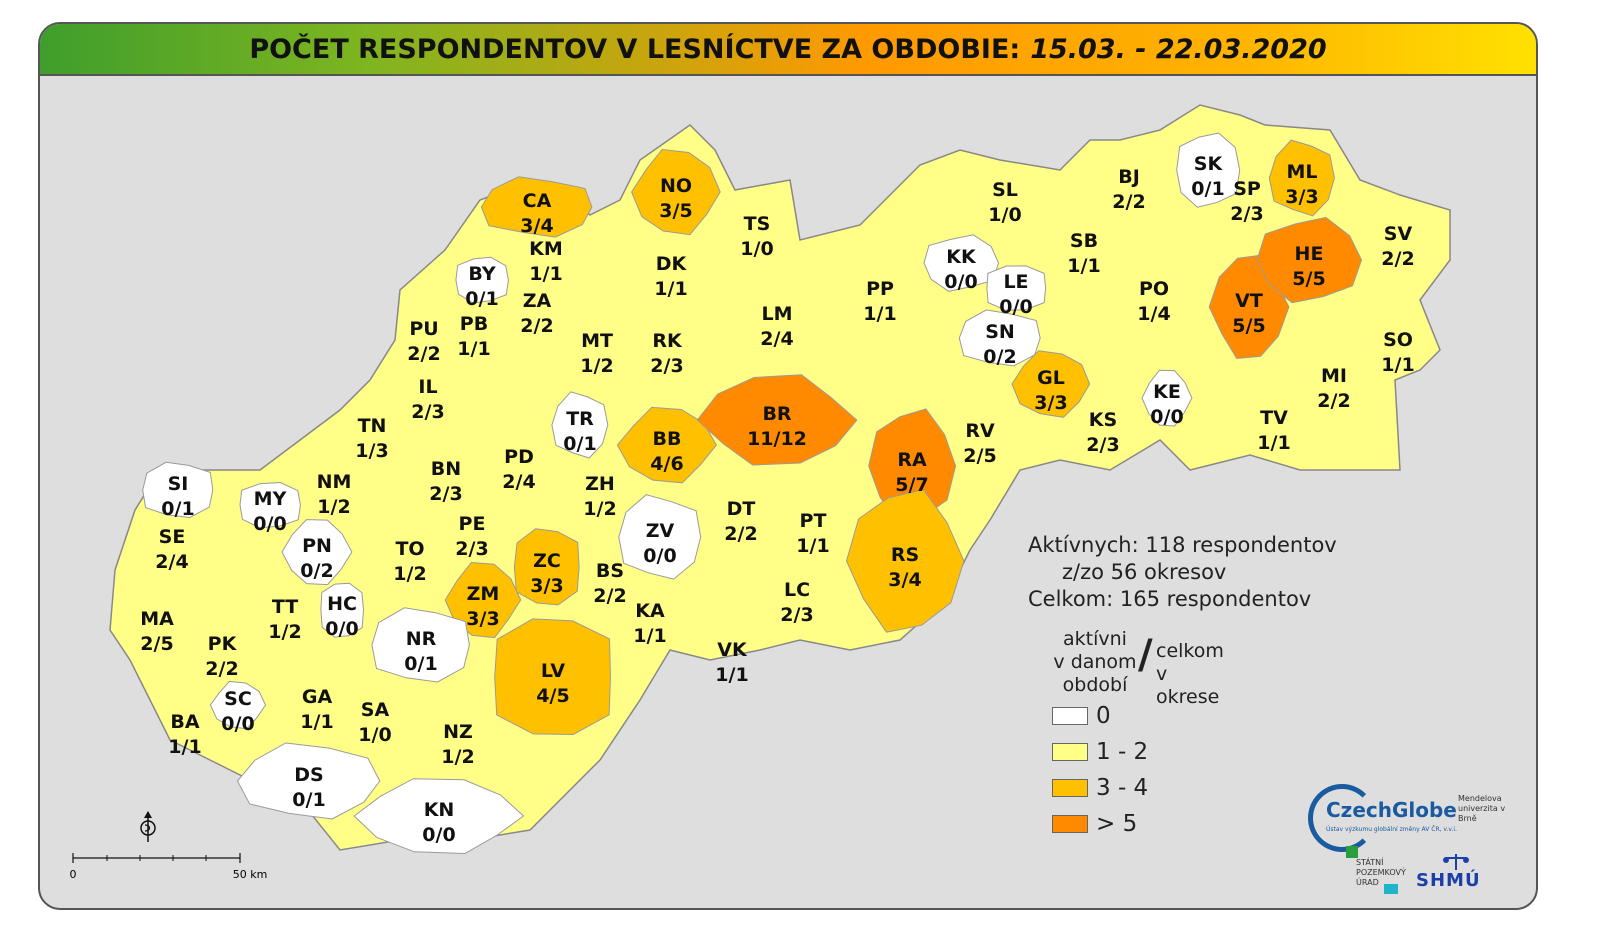 The height and width of the screenshot is (950, 1600). I want to click on district-value-ka: 1/1, so click(649, 636).